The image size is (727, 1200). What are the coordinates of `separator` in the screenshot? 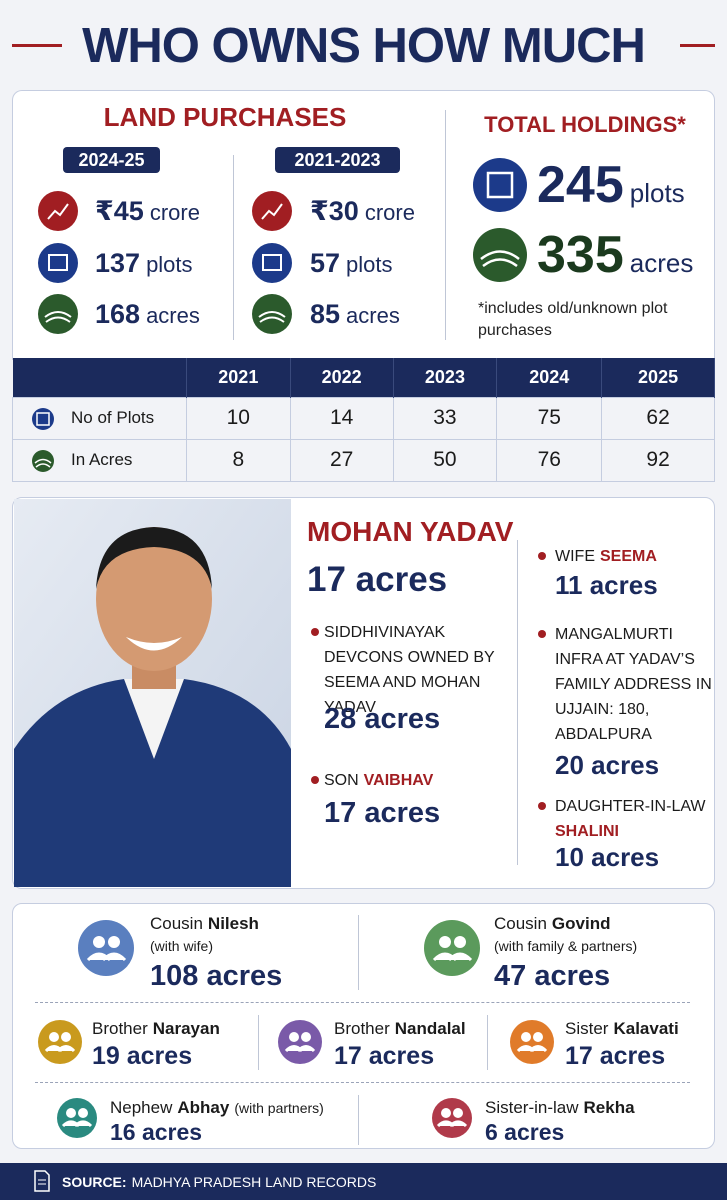 It's located at (362, 1002).